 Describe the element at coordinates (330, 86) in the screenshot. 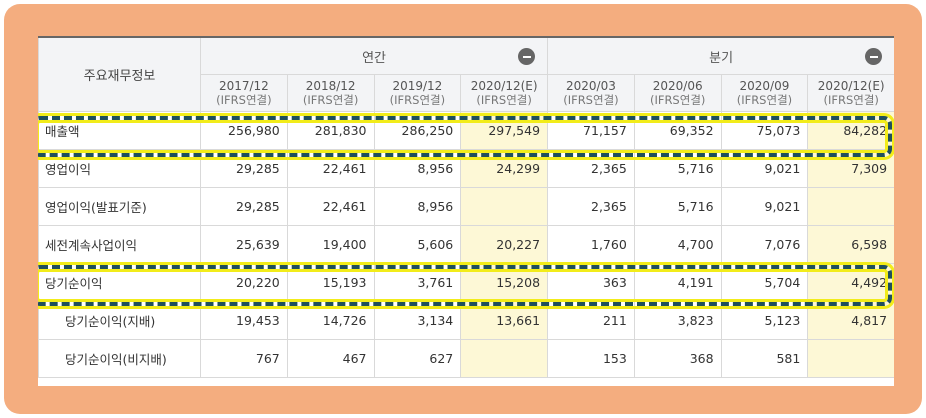

I see `period-date: 2018/12` at that location.